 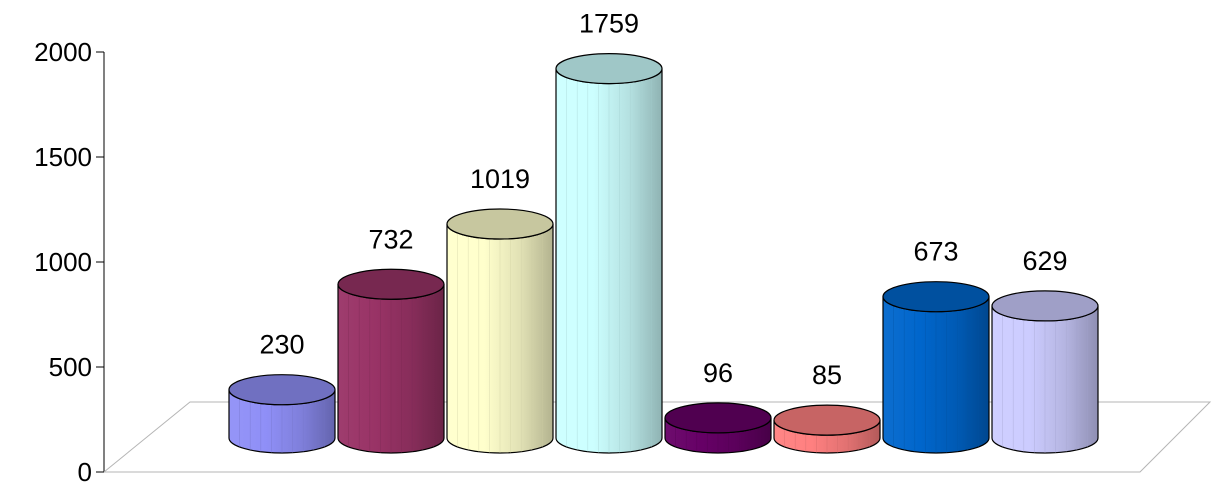 I want to click on data-label: 732, so click(x=390, y=239).